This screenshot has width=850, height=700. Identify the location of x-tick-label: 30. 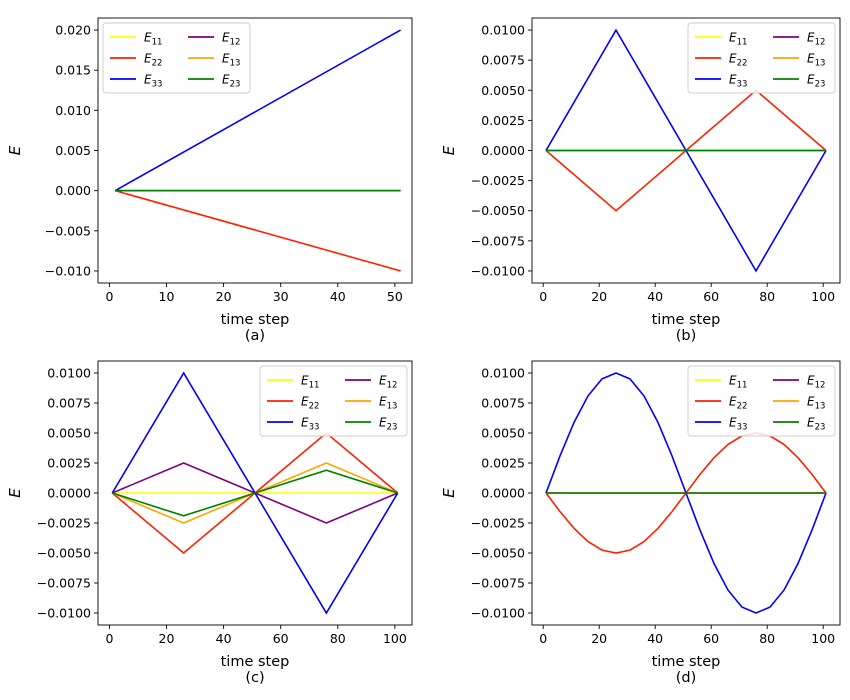
(281, 296).